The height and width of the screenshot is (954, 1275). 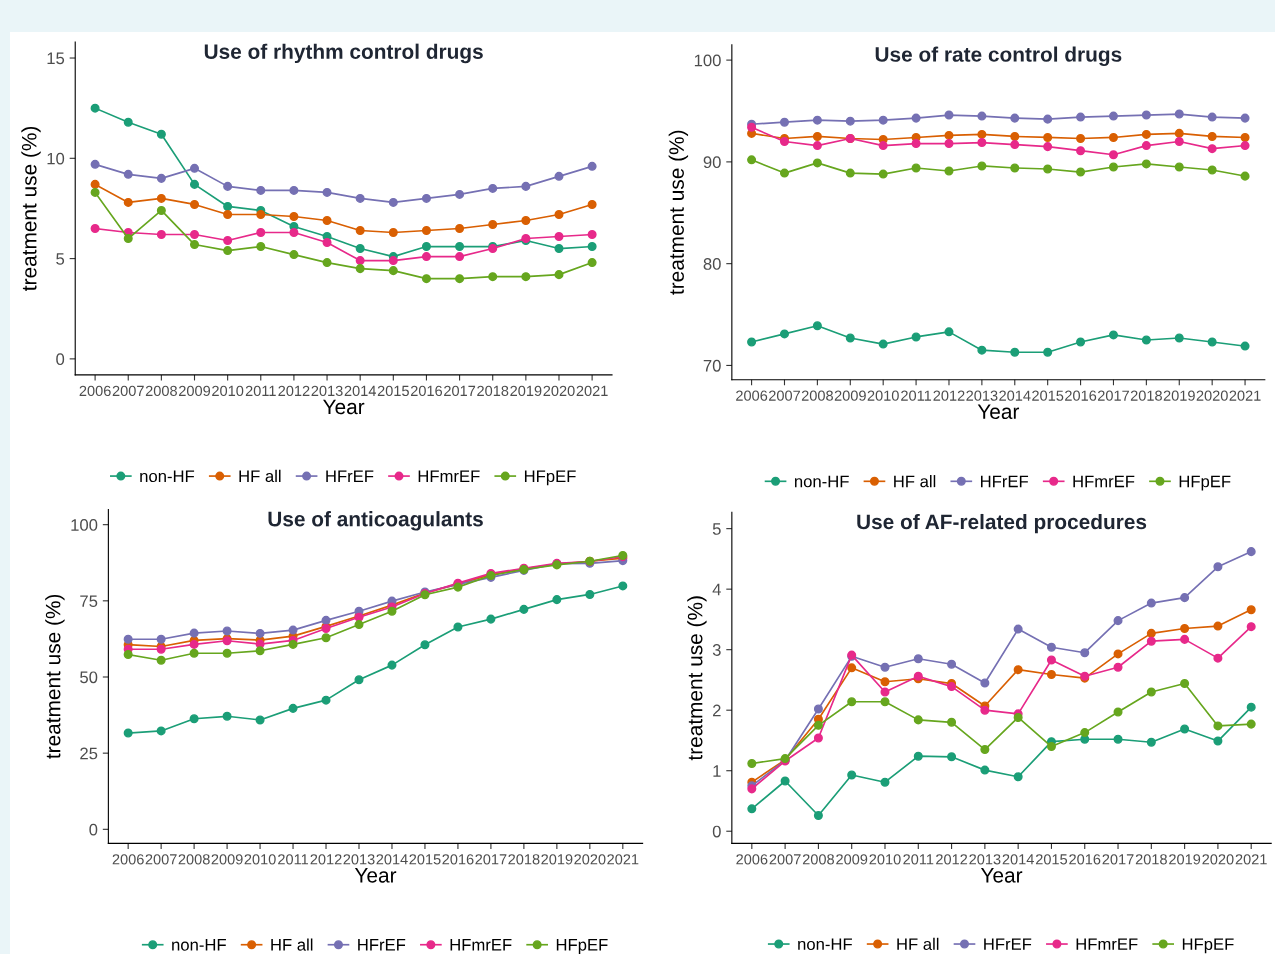 What do you see at coordinates (998, 56) in the screenshot?
I see `chart-title: Use of rate control drugs` at bounding box center [998, 56].